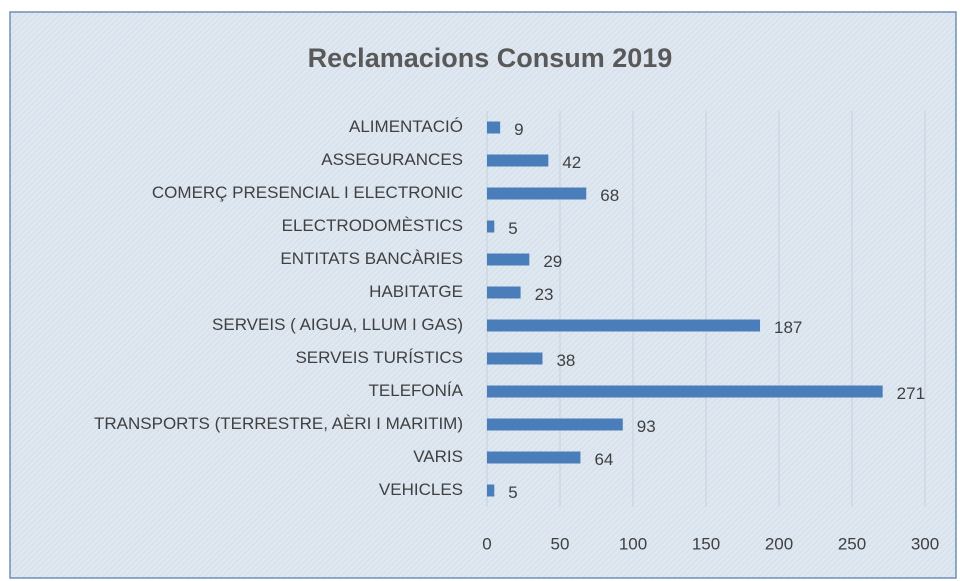 The image size is (960, 581). Describe the element at coordinates (406, 126) in the screenshot. I see `y-tick-label: ALIMENTACIÓ` at that location.